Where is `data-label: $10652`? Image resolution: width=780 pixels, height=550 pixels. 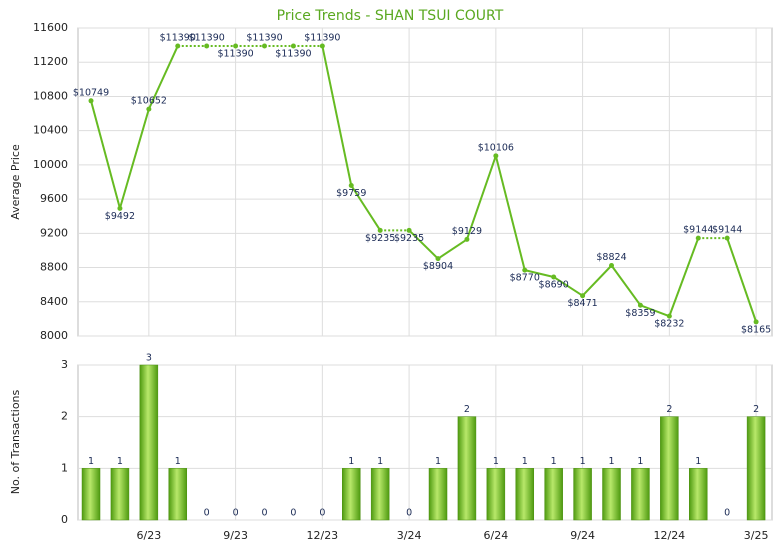 data-label: $10652 is located at coordinates (149, 101).